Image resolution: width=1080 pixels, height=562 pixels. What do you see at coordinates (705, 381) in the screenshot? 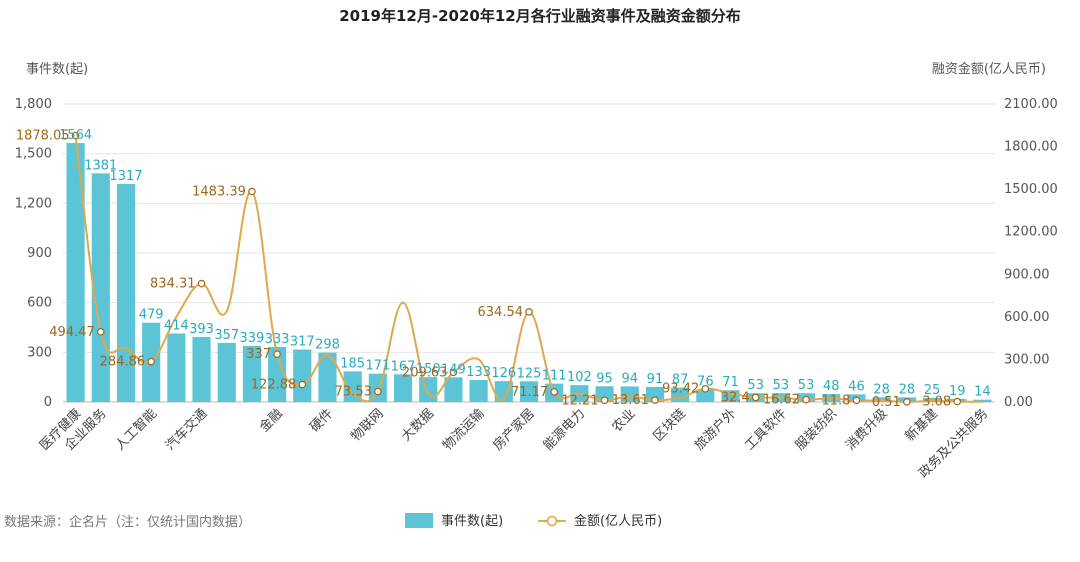
I see `bar-value-label: 76` at bounding box center [705, 381].